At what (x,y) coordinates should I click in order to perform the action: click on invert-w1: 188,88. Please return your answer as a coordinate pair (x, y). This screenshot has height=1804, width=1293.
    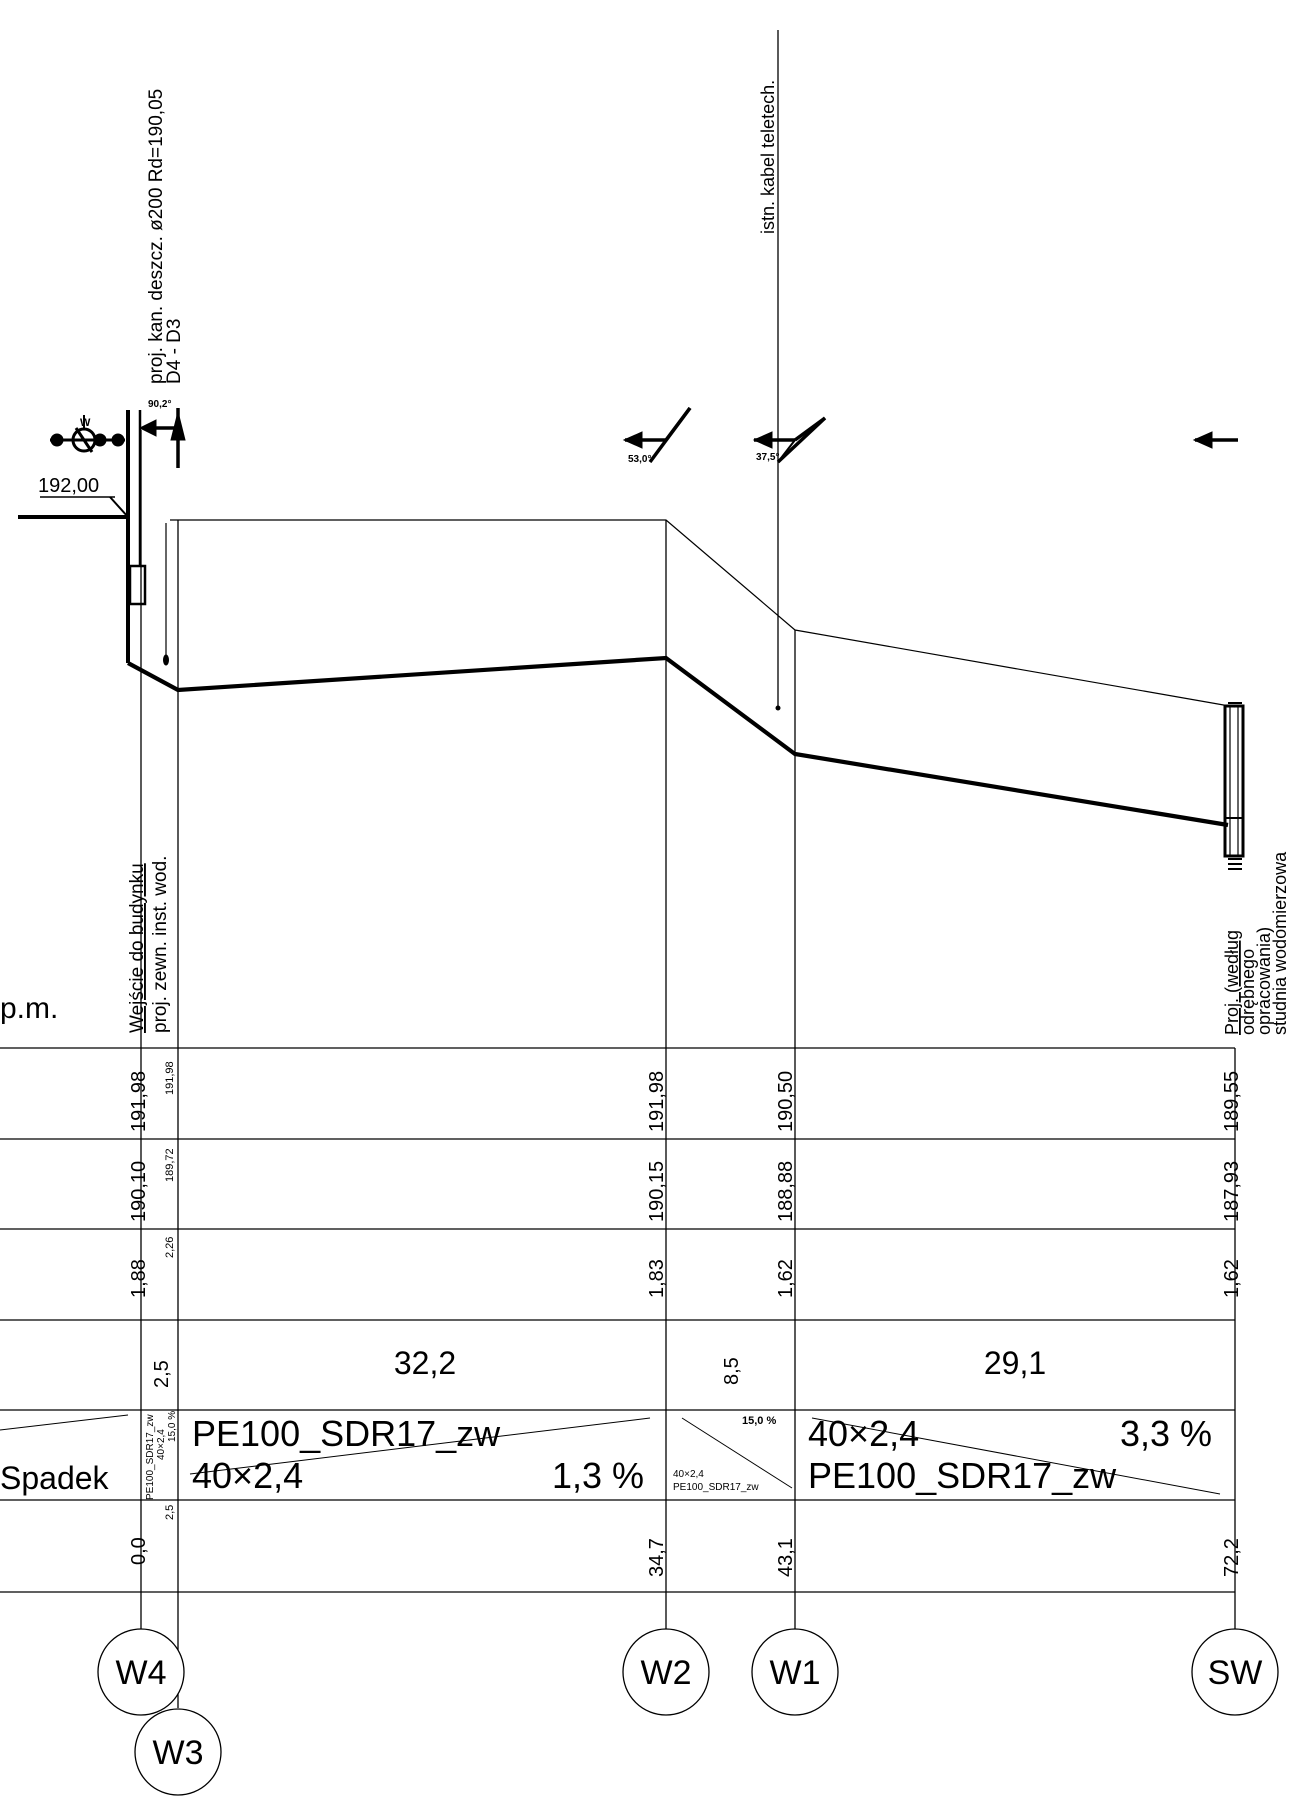
    Looking at the image, I should click on (786, 1191).